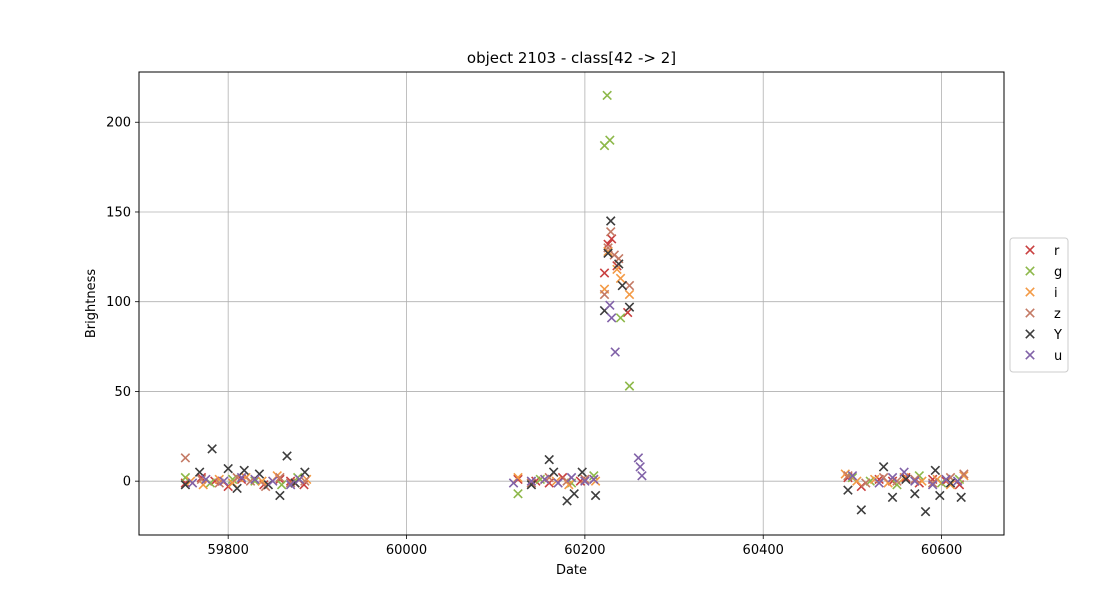 This screenshot has height=600, width=1115. What do you see at coordinates (118, 212) in the screenshot?
I see `y-tick-label: 150` at bounding box center [118, 212].